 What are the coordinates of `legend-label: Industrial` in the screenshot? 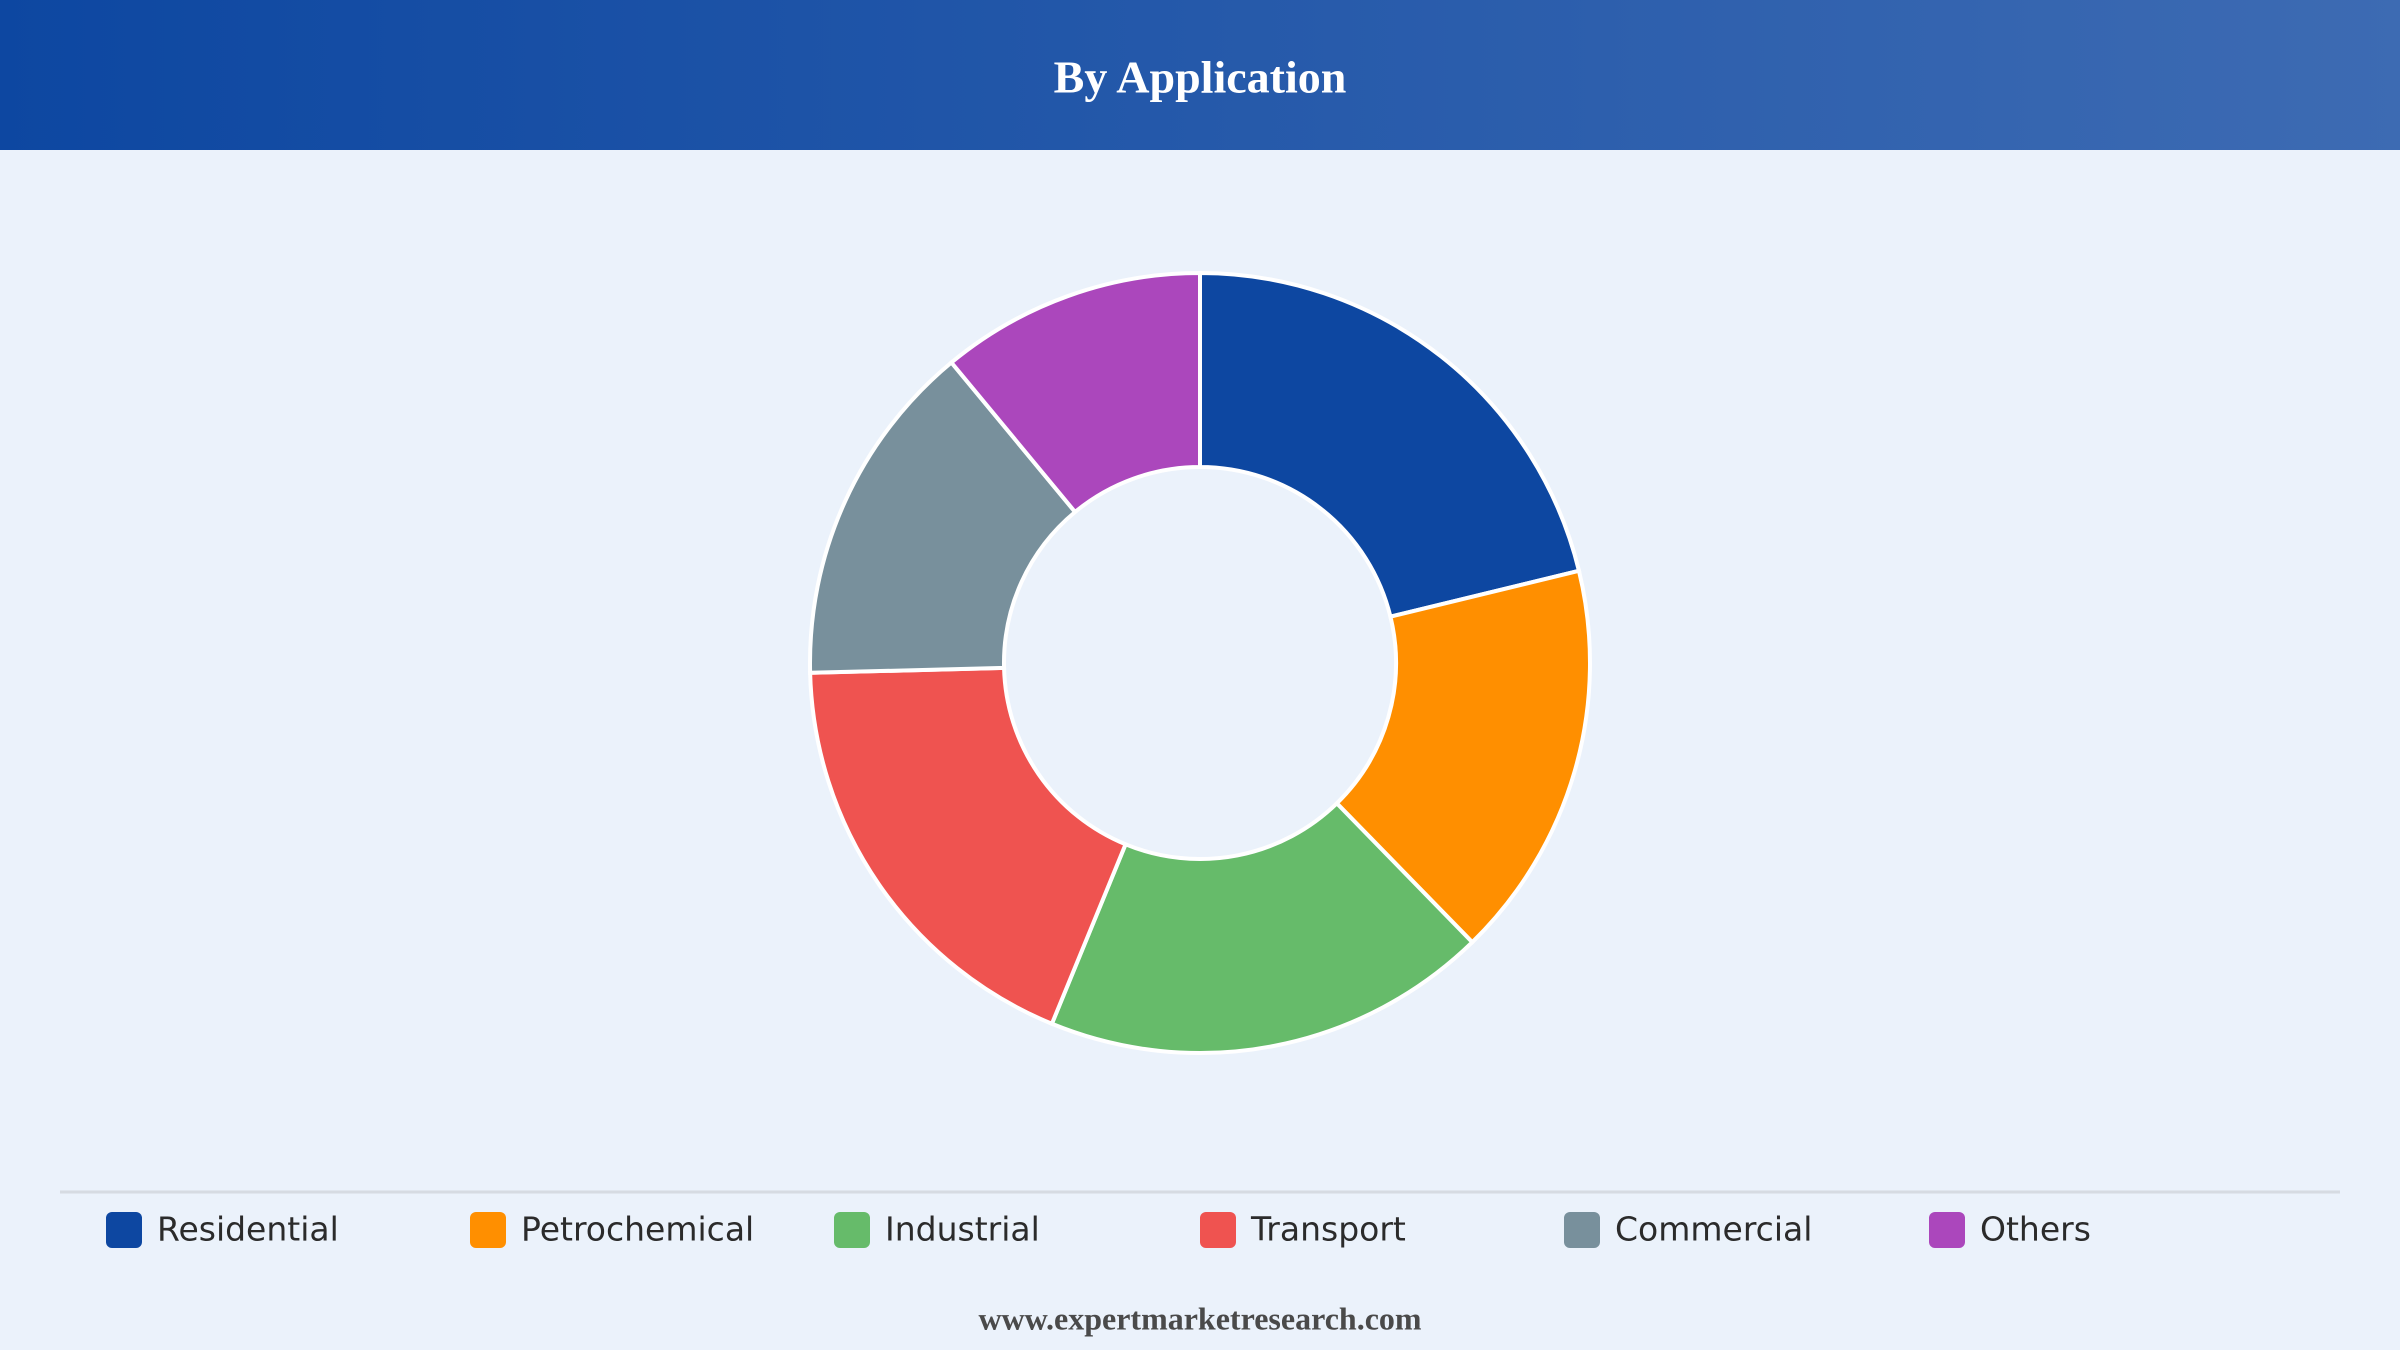 It's located at (962, 1229).